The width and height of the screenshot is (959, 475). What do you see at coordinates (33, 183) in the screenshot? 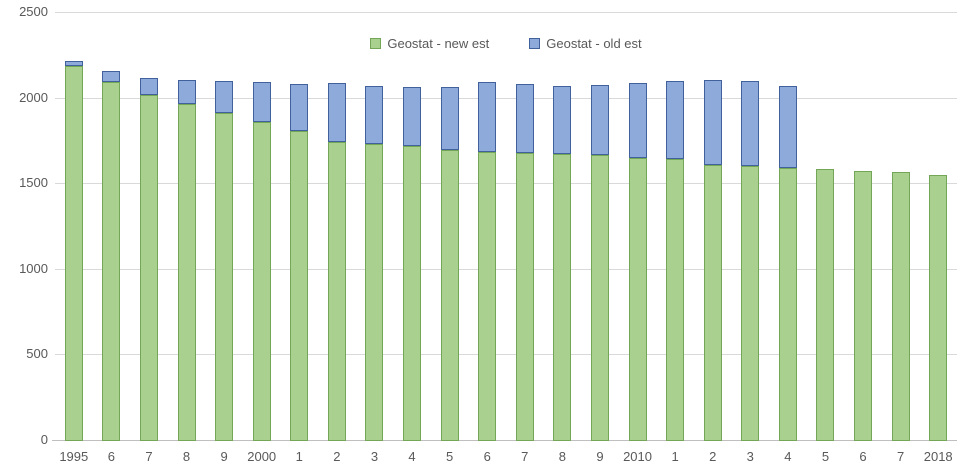
I see `y-axis-label: 1500` at bounding box center [33, 183].